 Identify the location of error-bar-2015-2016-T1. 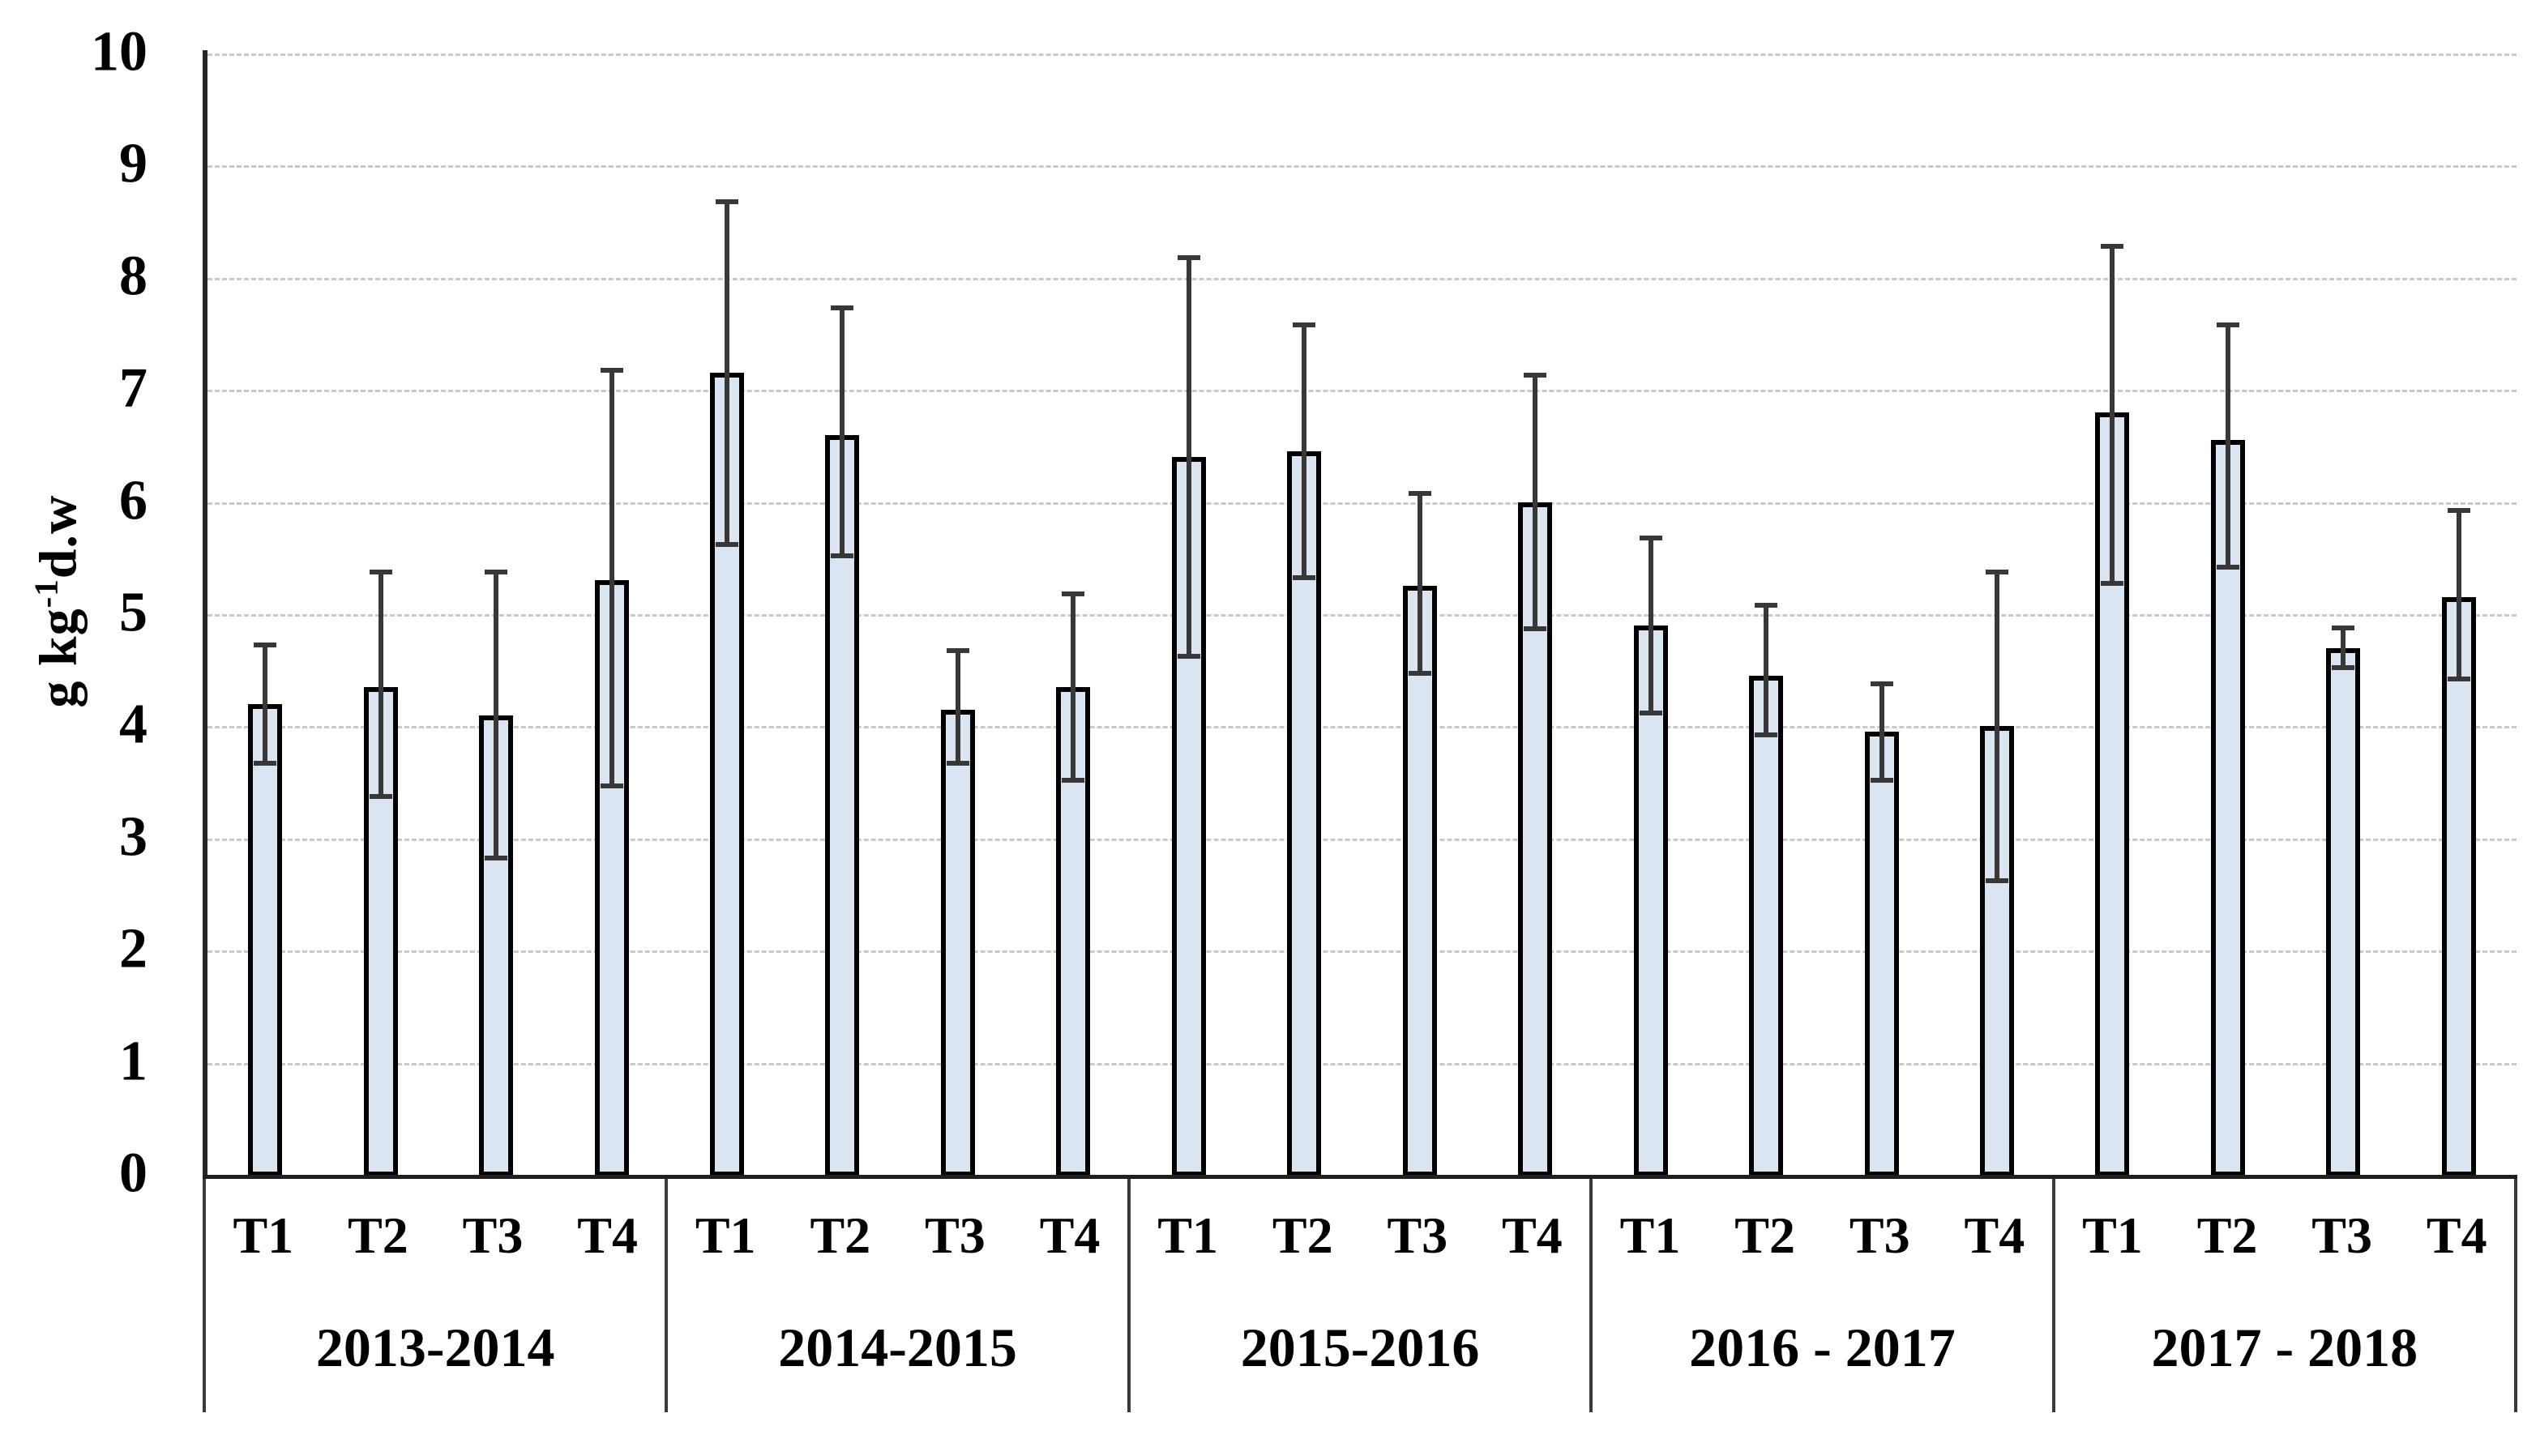
(1188, 458).